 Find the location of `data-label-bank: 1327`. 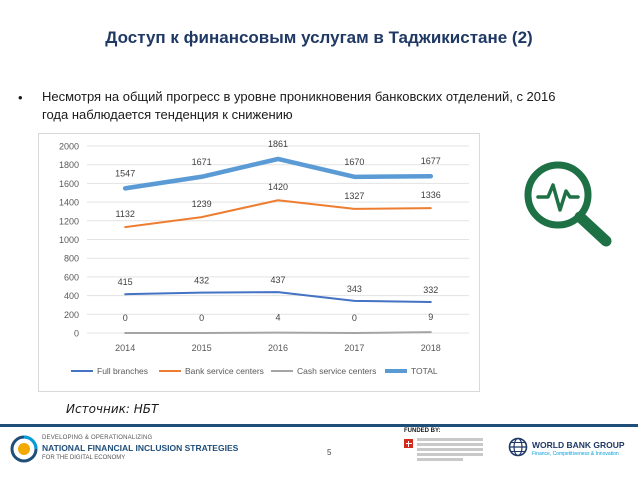

data-label-bank: 1327 is located at coordinates (354, 196).